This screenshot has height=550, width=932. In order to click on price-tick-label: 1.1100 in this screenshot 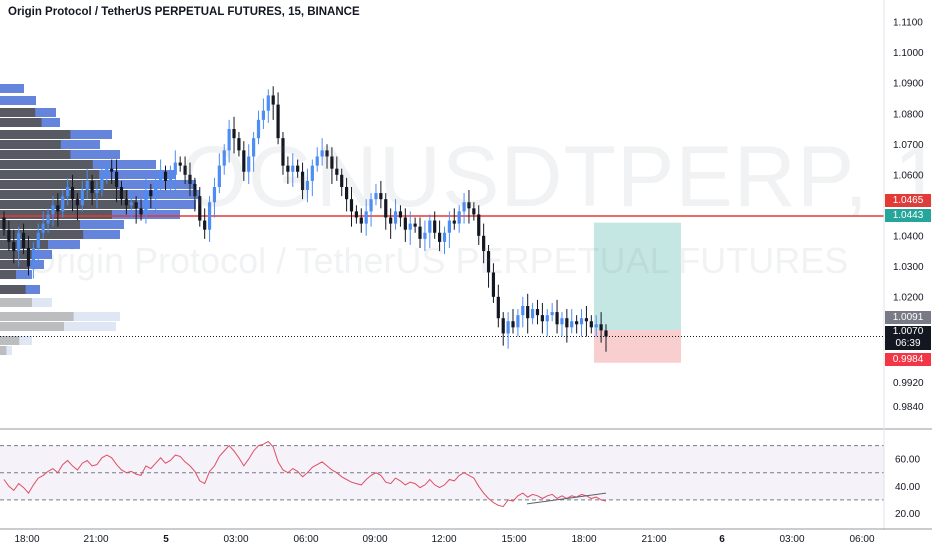, I will do `click(908, 23)`.